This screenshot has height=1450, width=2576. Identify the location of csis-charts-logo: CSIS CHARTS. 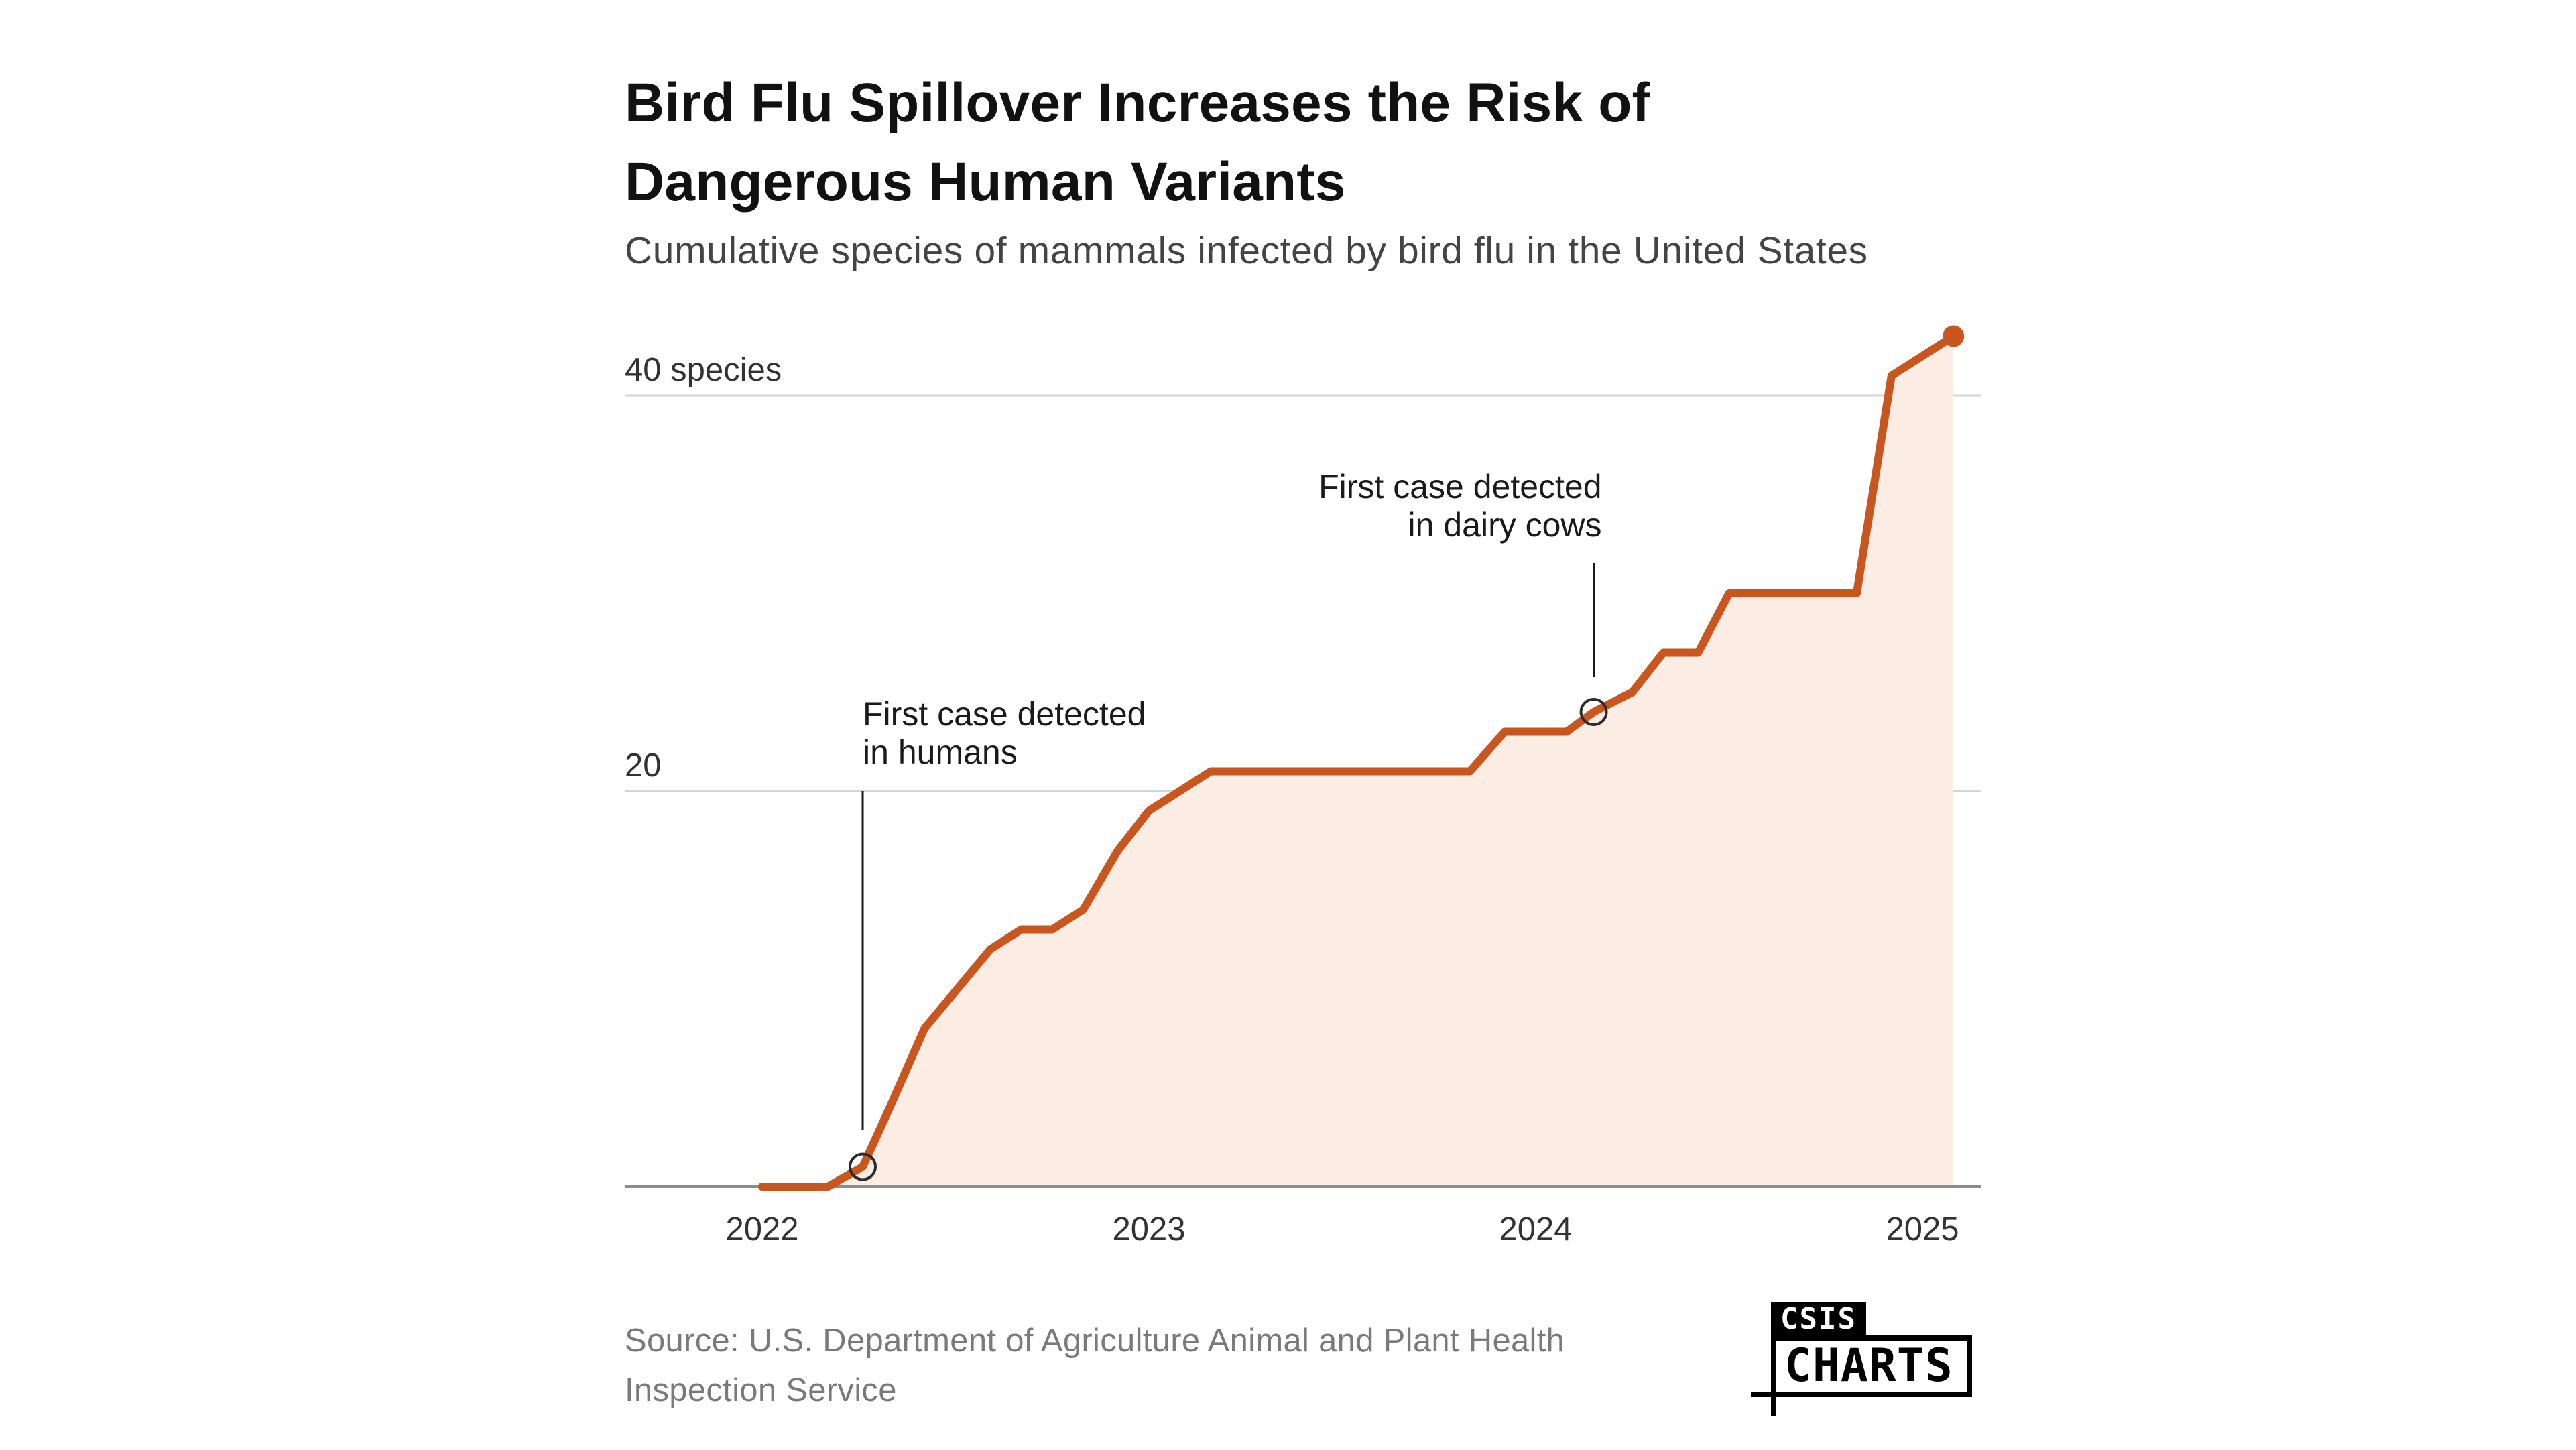
(1865, 1359).